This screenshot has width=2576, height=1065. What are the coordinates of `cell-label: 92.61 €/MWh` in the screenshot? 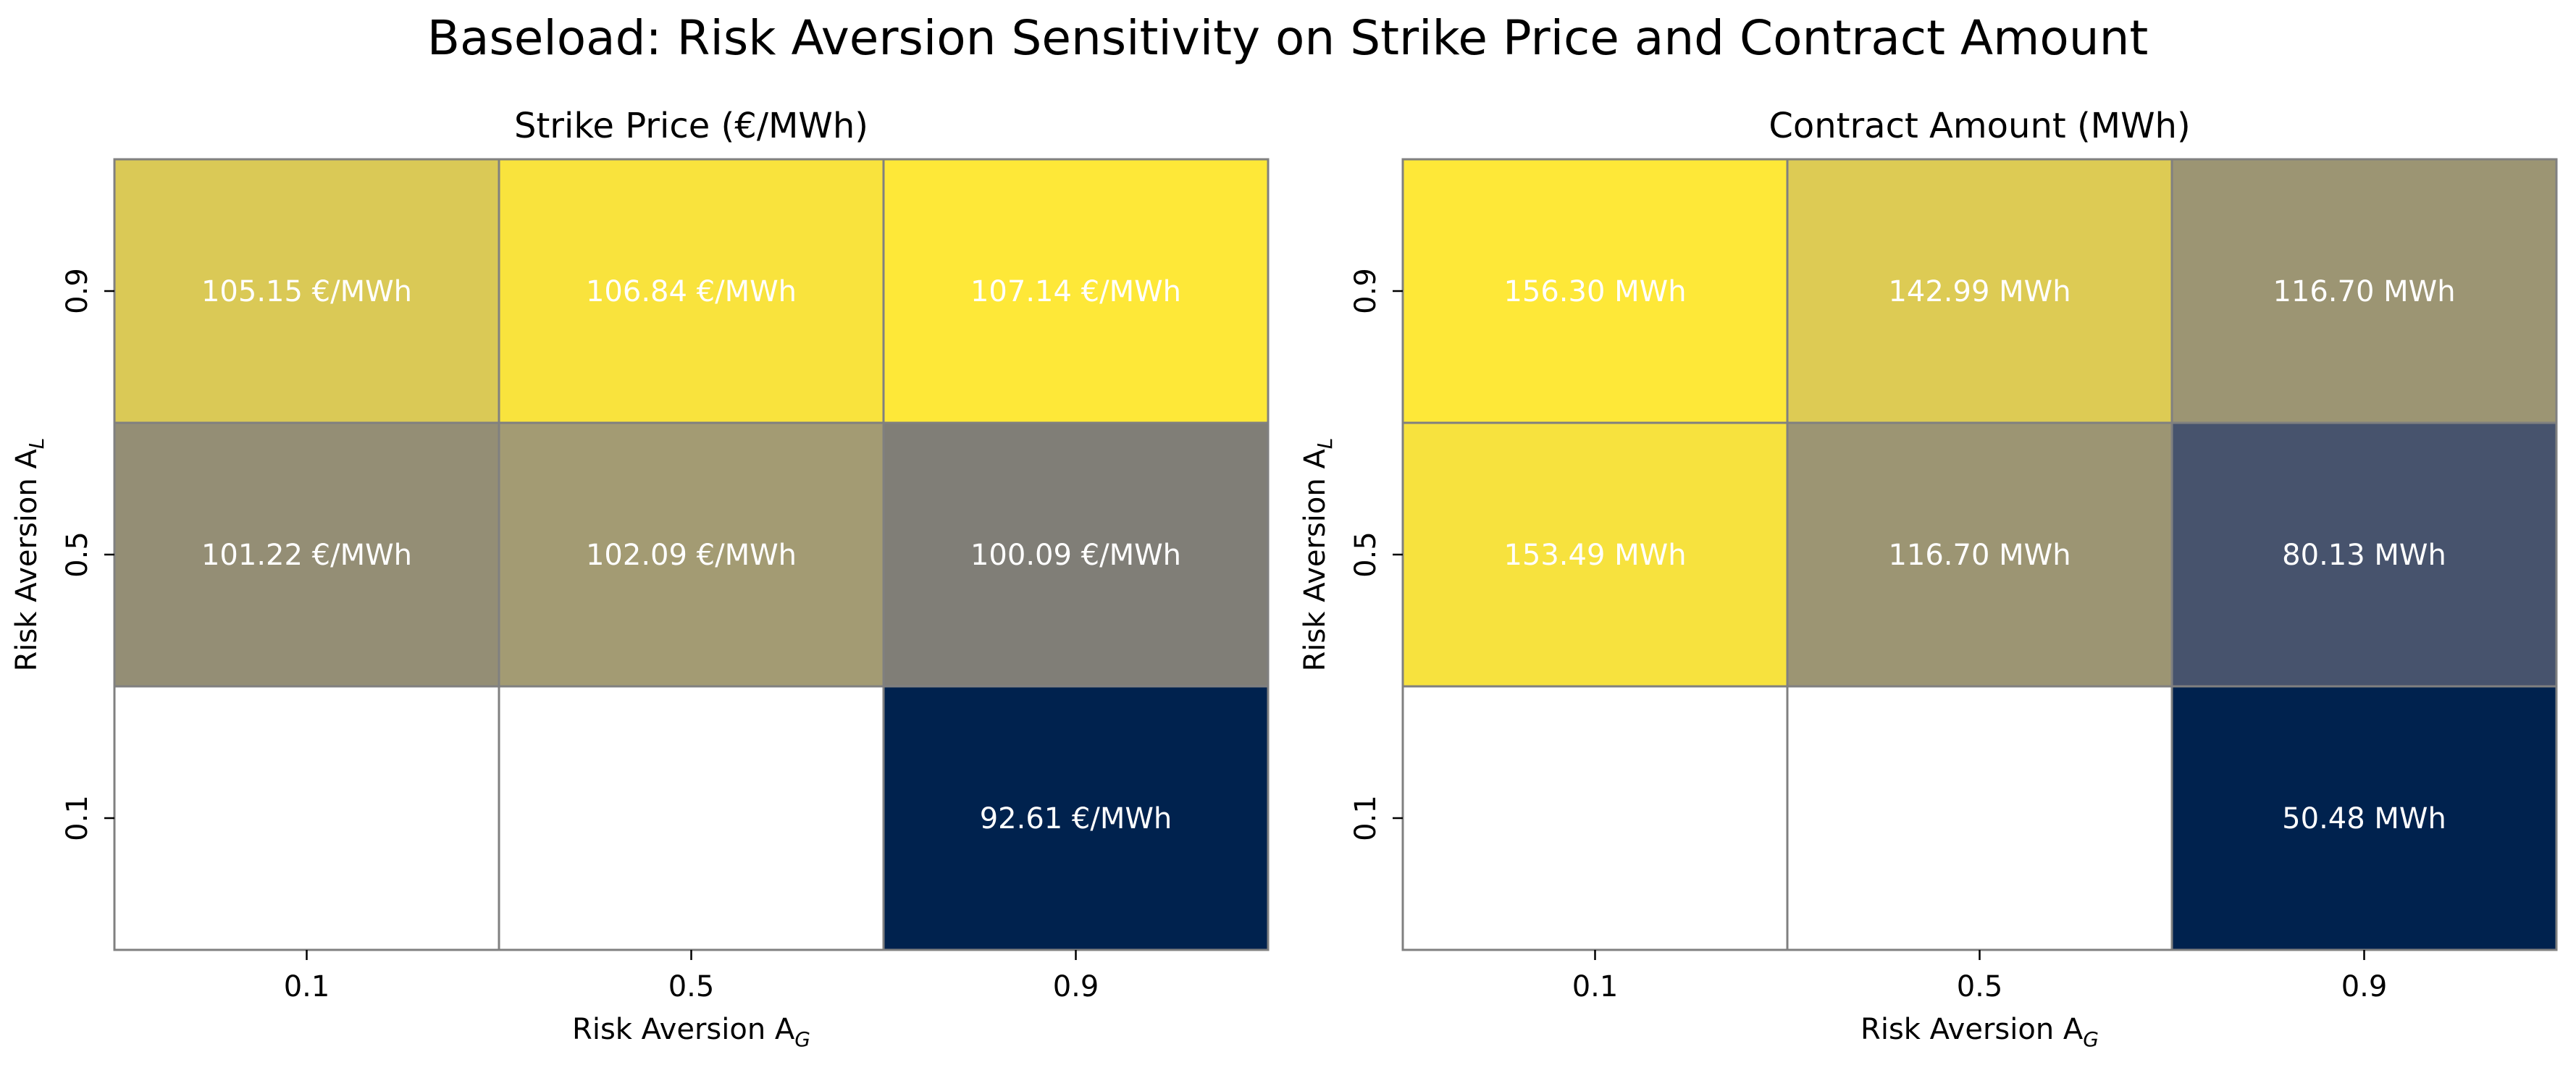 It's located at (1076, 818).